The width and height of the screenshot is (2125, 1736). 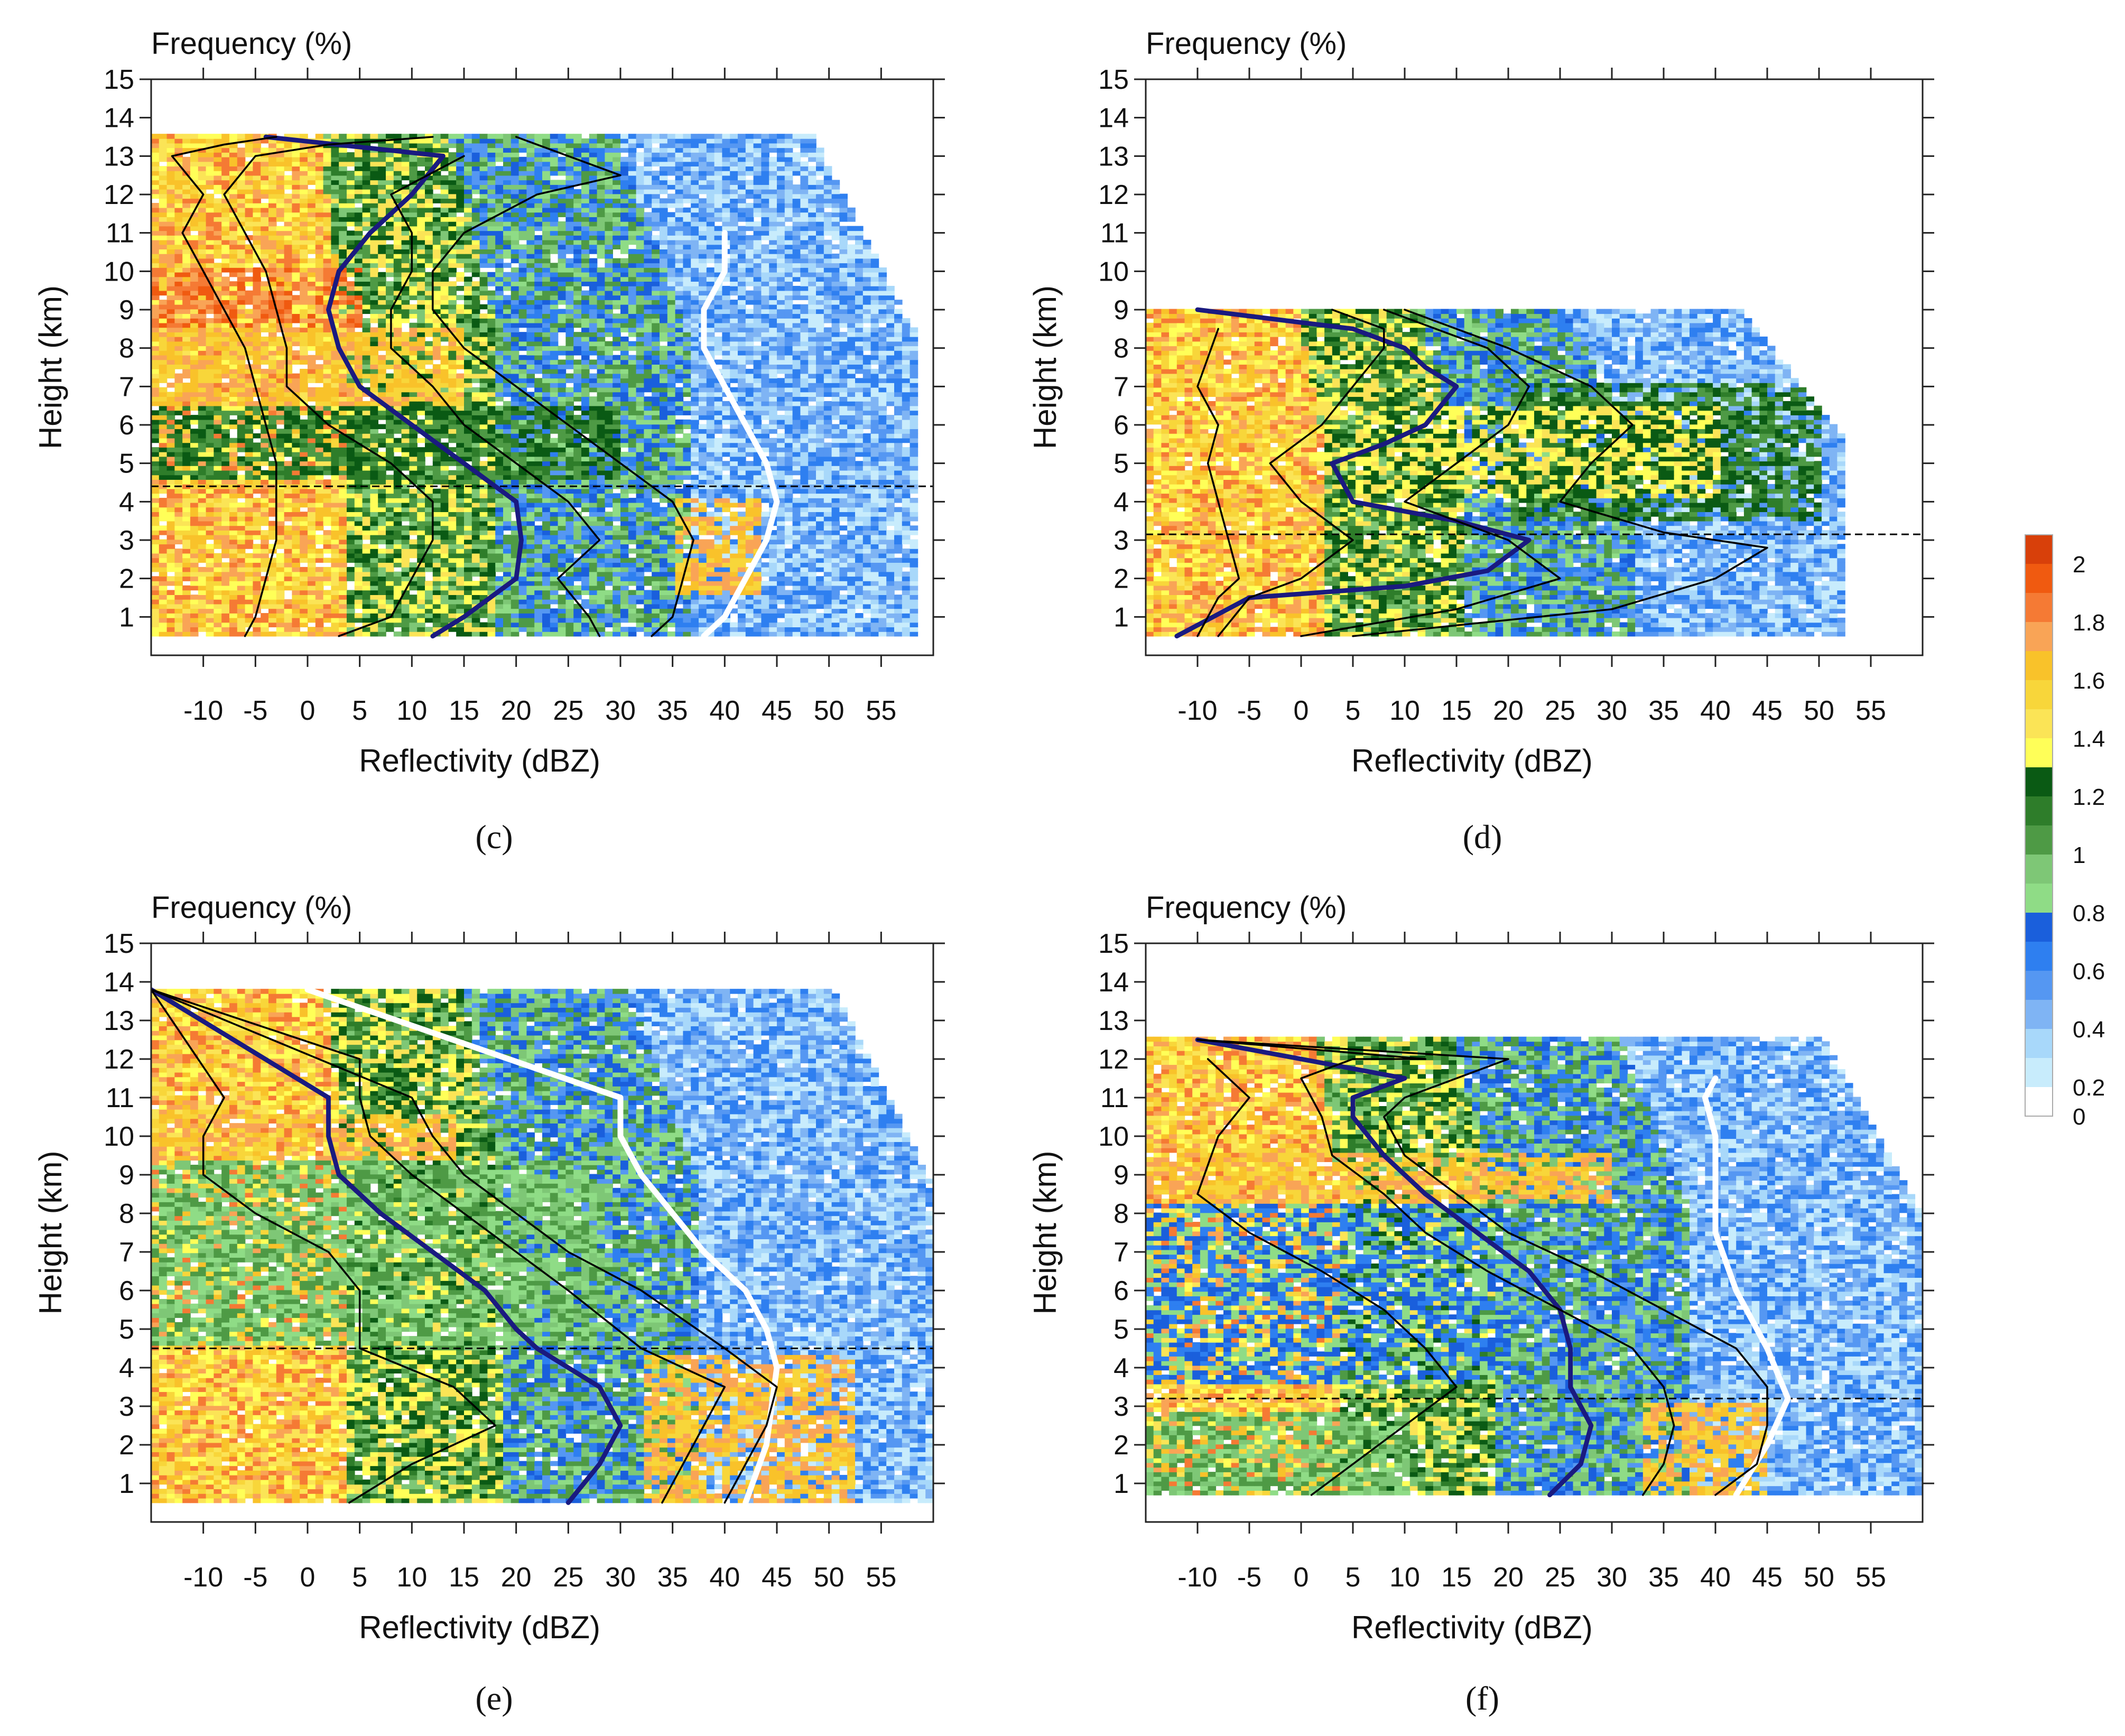 I want to click on x-tick-label: 40, so click(x=1715, y=710).